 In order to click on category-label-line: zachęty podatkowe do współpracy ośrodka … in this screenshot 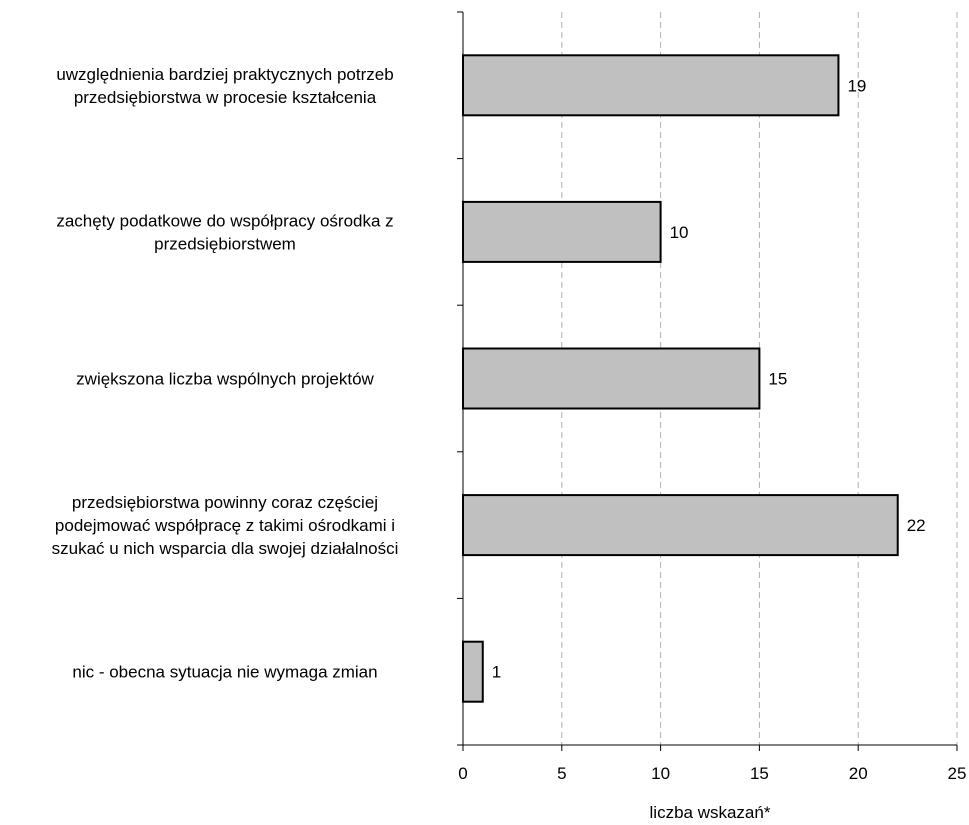, I will do `click(224, 220)`.